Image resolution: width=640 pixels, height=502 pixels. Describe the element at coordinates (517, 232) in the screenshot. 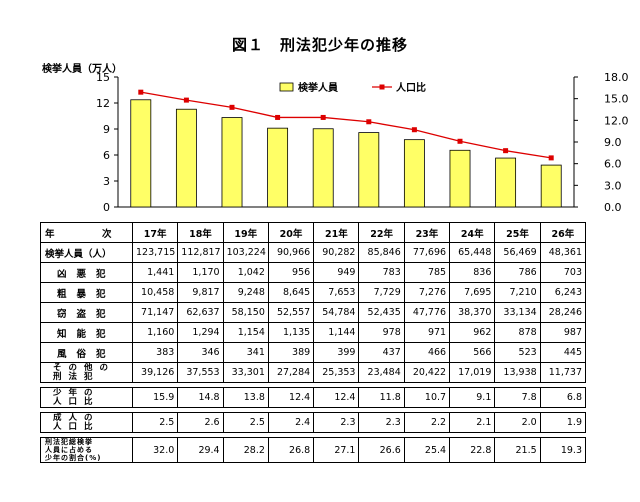

I see `year-header-cell: 25年` at that location.